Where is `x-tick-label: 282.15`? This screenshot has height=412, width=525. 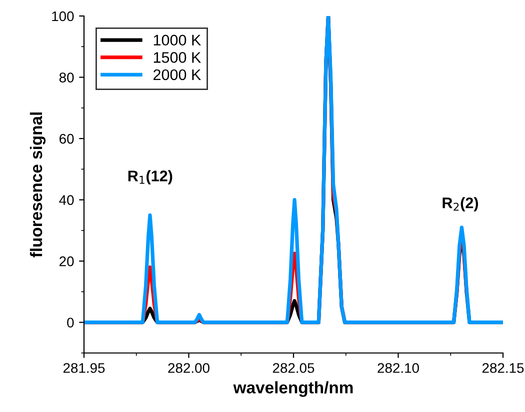 x-tick-label: 282.15 is located at coordinates (503, 368).